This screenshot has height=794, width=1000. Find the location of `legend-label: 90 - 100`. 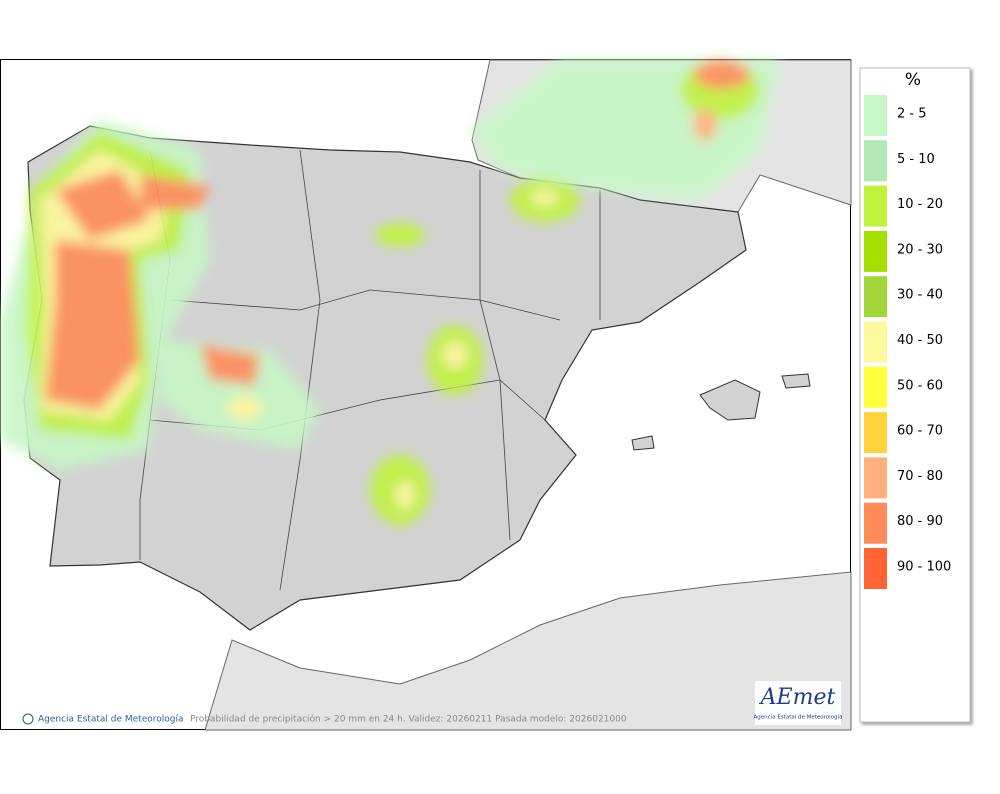

legend-label: 90 - 100 is located at coordinates (924, 567).